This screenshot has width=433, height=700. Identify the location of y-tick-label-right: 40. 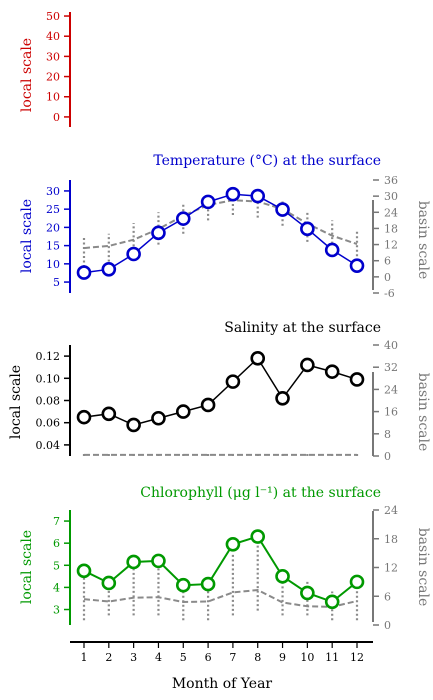
(391, 345).